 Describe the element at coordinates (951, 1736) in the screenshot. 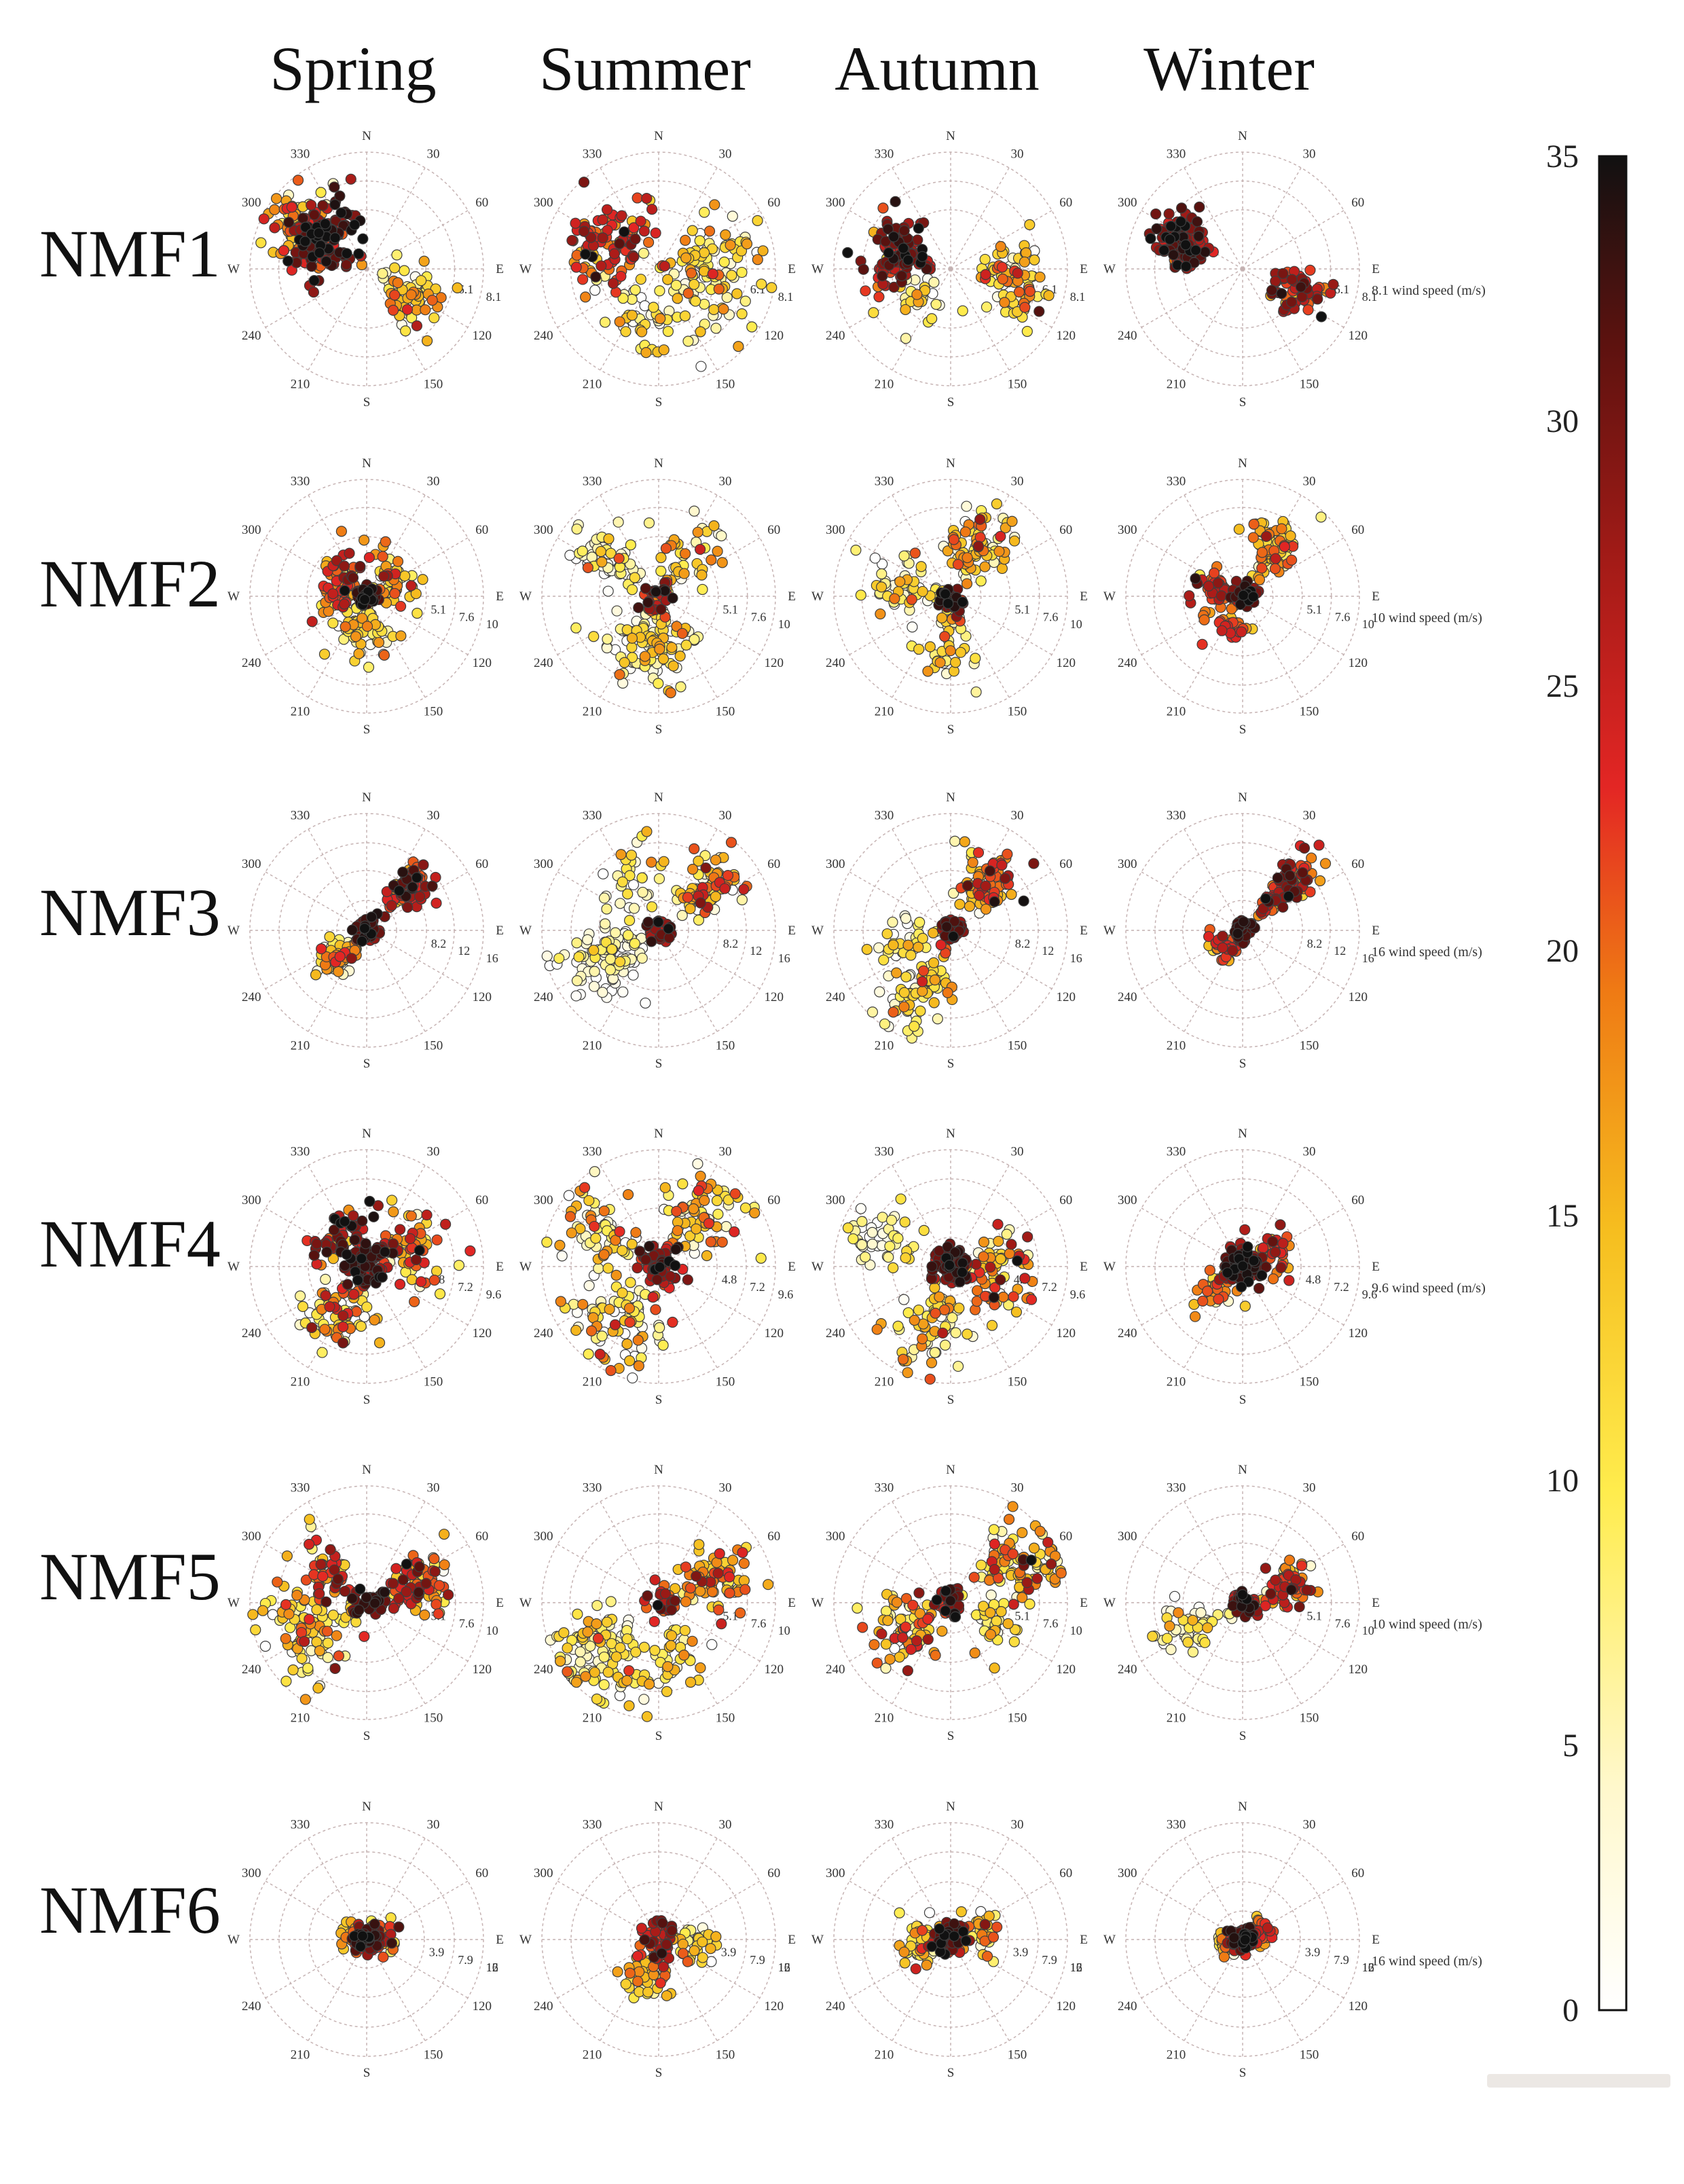

I see `direction-label-south: S` at that location.